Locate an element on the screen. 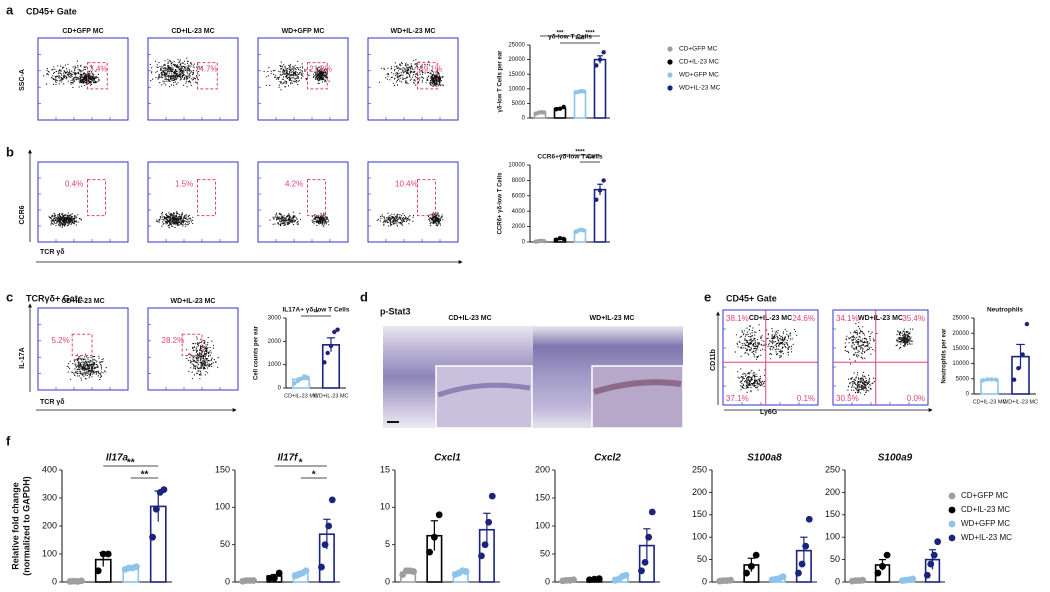 Image resolution: width=1050 pixels, height=592 pixels. gate-percent: 5.2% is located at coordinates (61, 340).